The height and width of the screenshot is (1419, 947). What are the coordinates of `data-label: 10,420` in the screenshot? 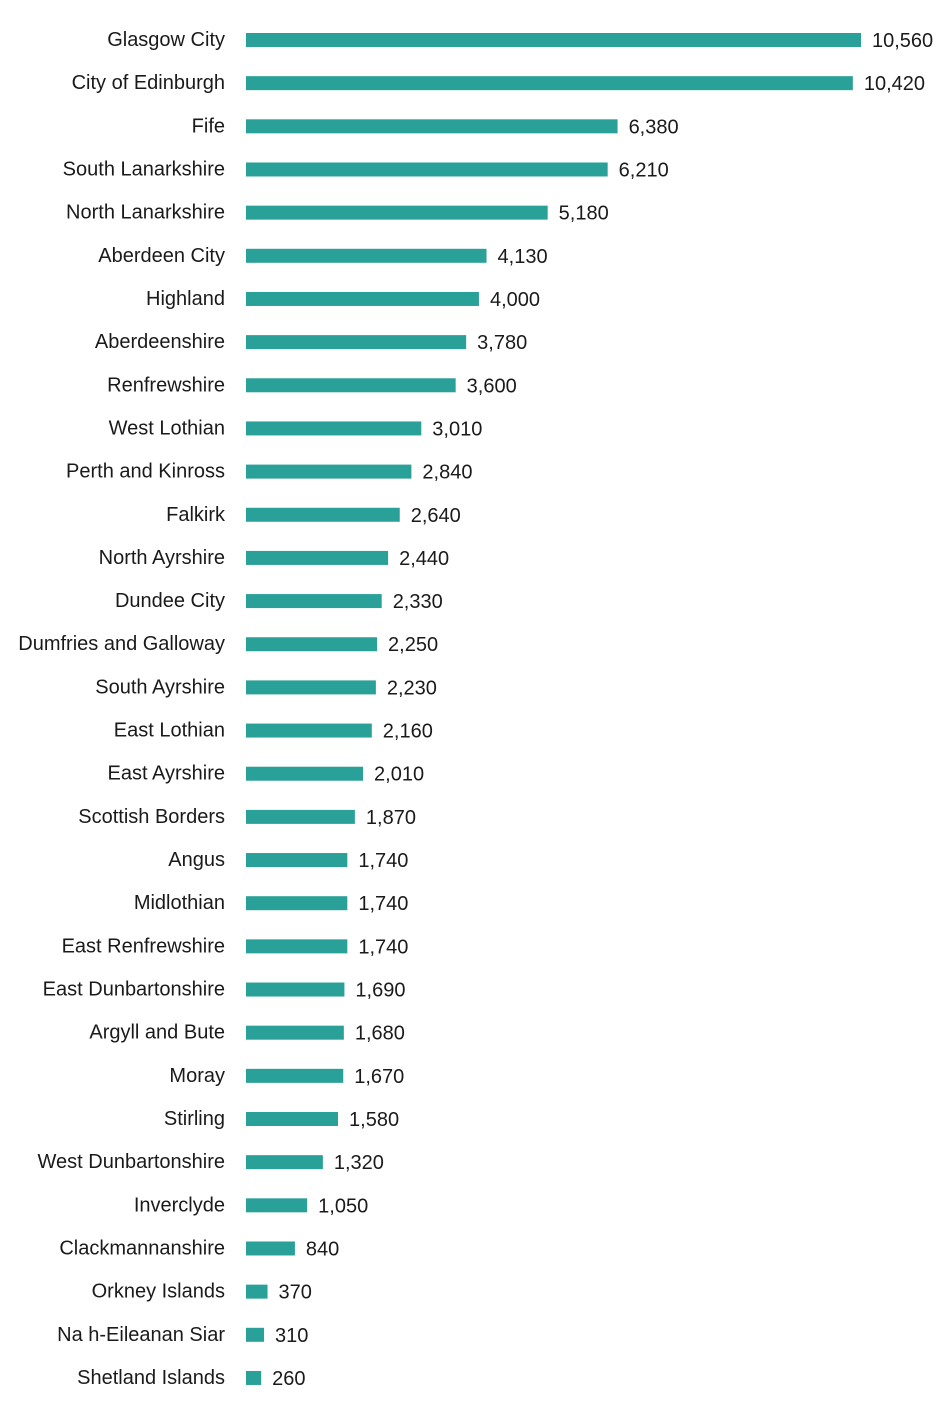 It's located at (894, 84).